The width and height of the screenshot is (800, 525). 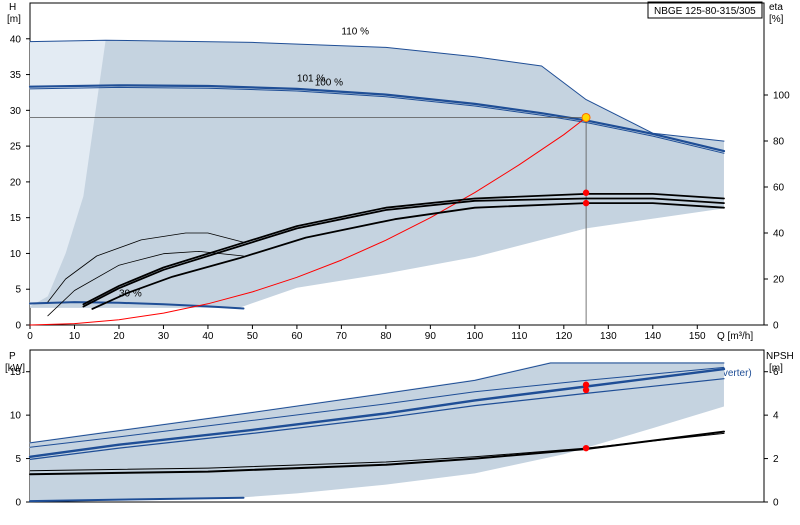 I want to click on title-box, so click(x=705, y=10).